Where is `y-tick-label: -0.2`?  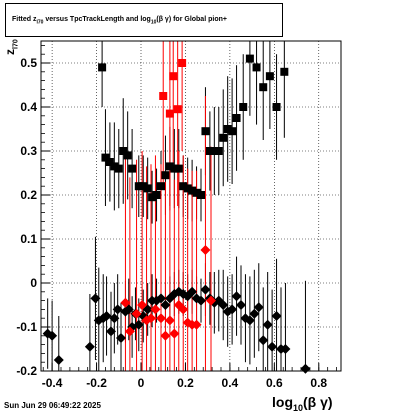 y-tick-label: -0.2 is located at coordinates (26, 371).